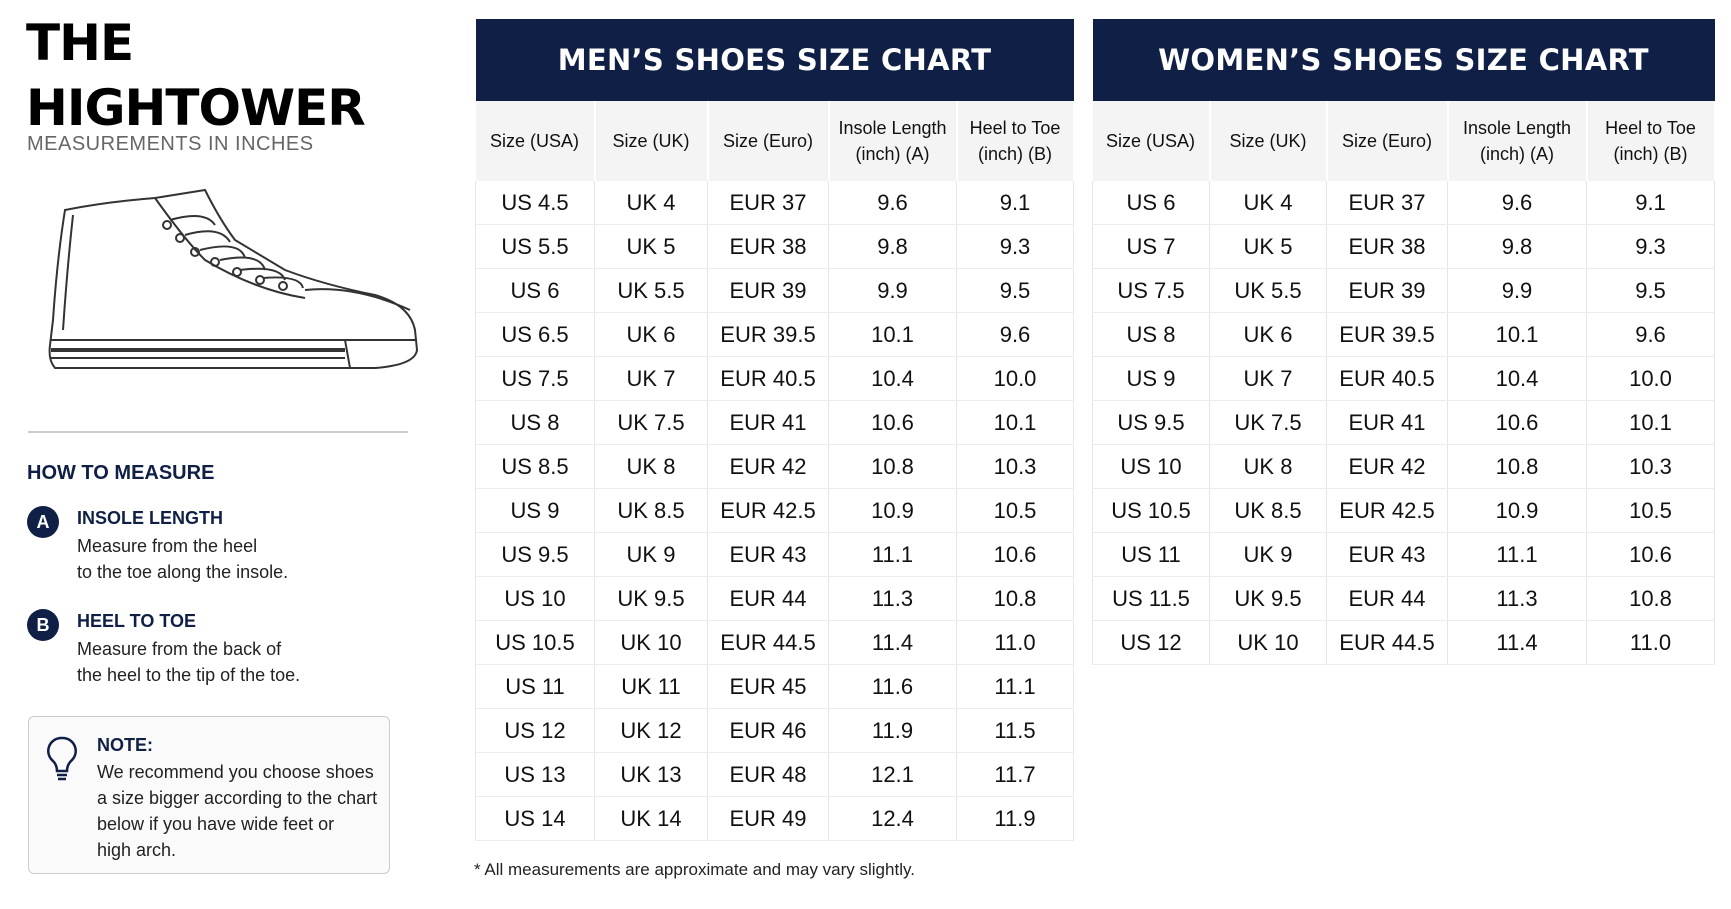 This screenshot has width=1731, height=909. I want to click on table-cell: US 7.5, so click(535, 378).